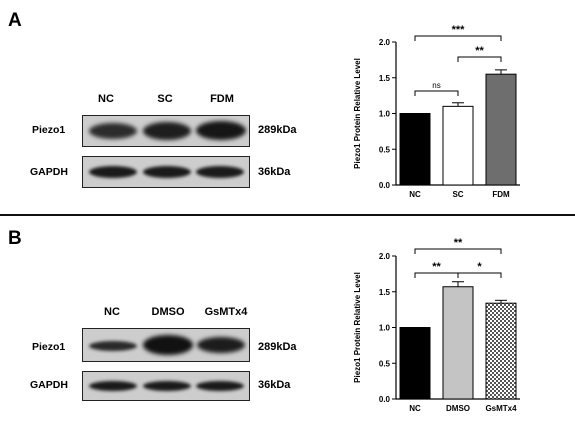  I want to click on significance-label: ns, so click(436, 85).